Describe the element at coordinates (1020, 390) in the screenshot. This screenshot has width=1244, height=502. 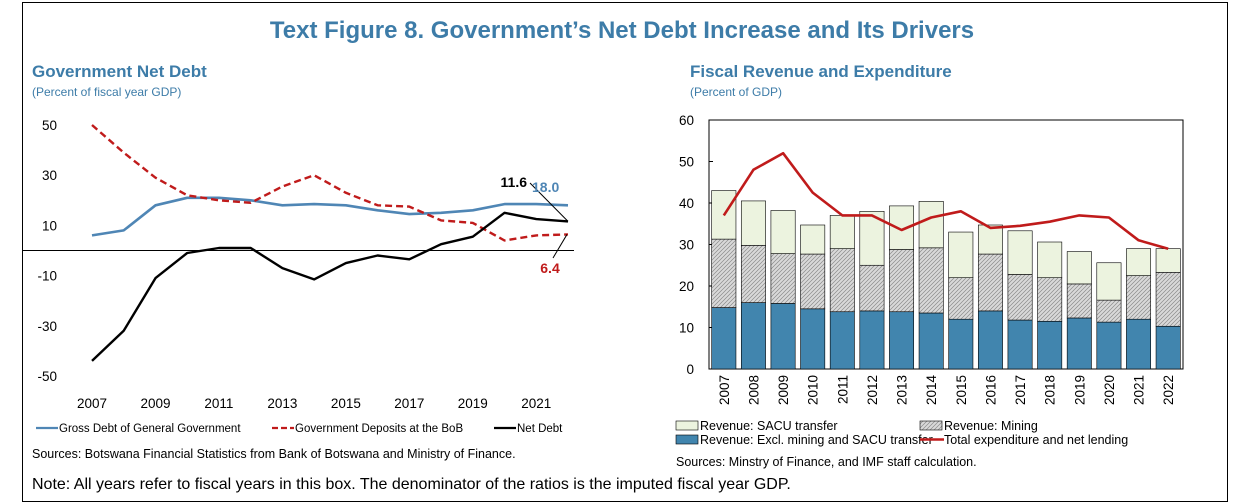
I see `right-x-tick-label: 2017` at that location.